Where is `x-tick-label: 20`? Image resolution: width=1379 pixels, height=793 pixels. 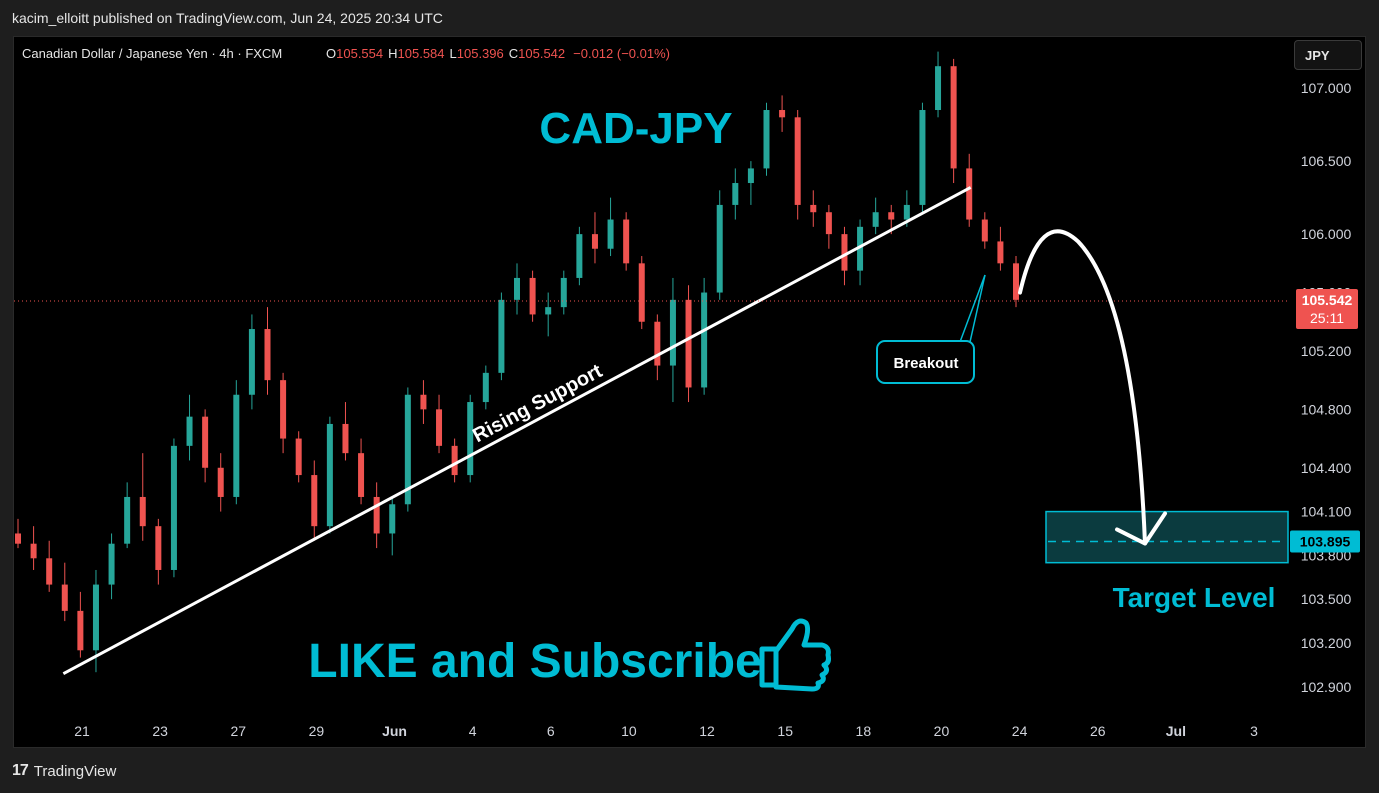 x-tick-label: 20 is located at coordinates (942, 731).